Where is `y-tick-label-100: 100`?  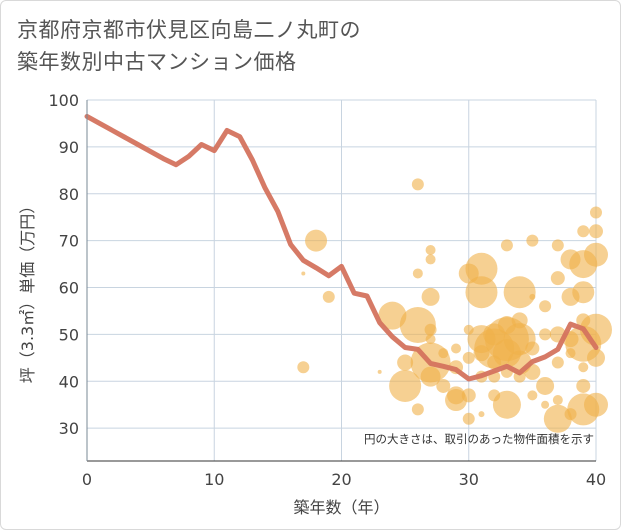 y-tick-label-100: 100 is located at coordinates (63, 100).